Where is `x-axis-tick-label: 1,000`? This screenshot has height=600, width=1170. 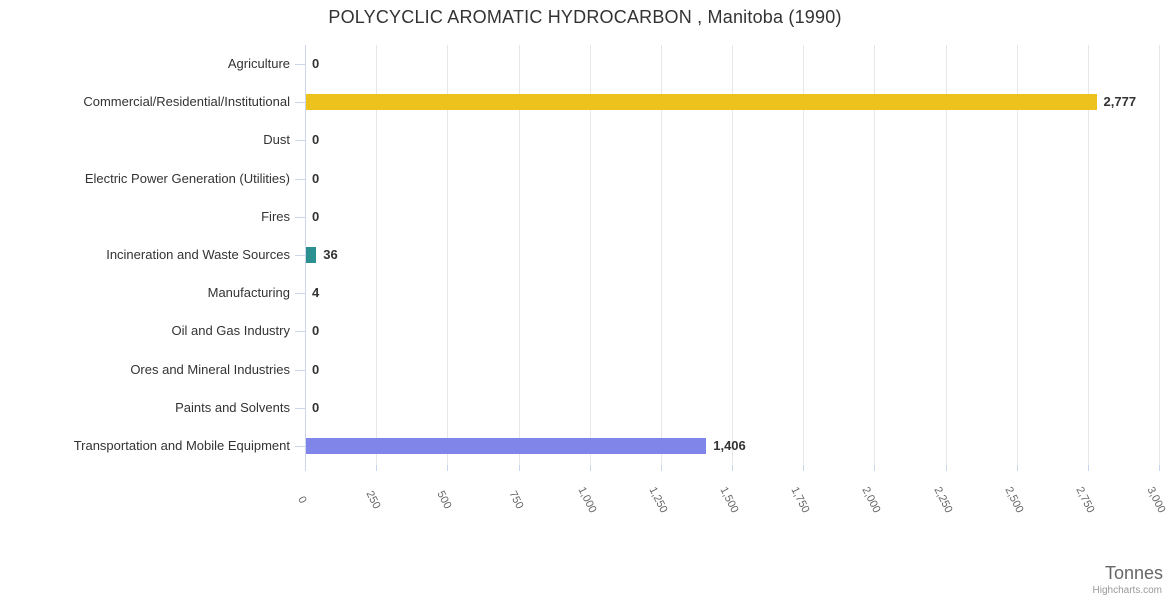
x-axis-tick-label: 1,000 is located at coordinates (587, 500).